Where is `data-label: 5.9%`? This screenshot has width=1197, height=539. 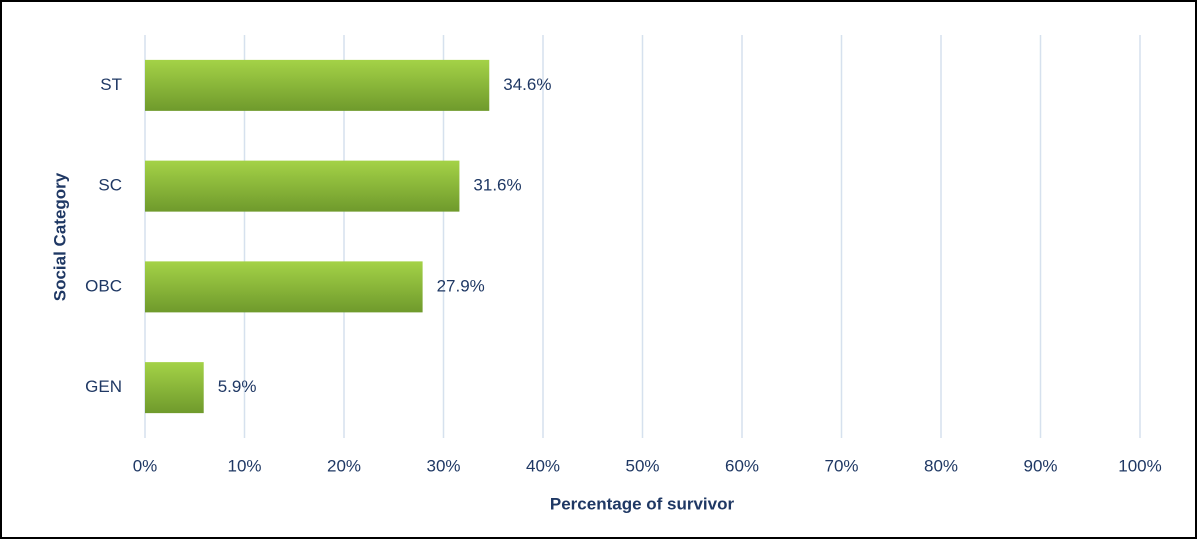 data-label: 5.9% is located at coordinates (237, 386).